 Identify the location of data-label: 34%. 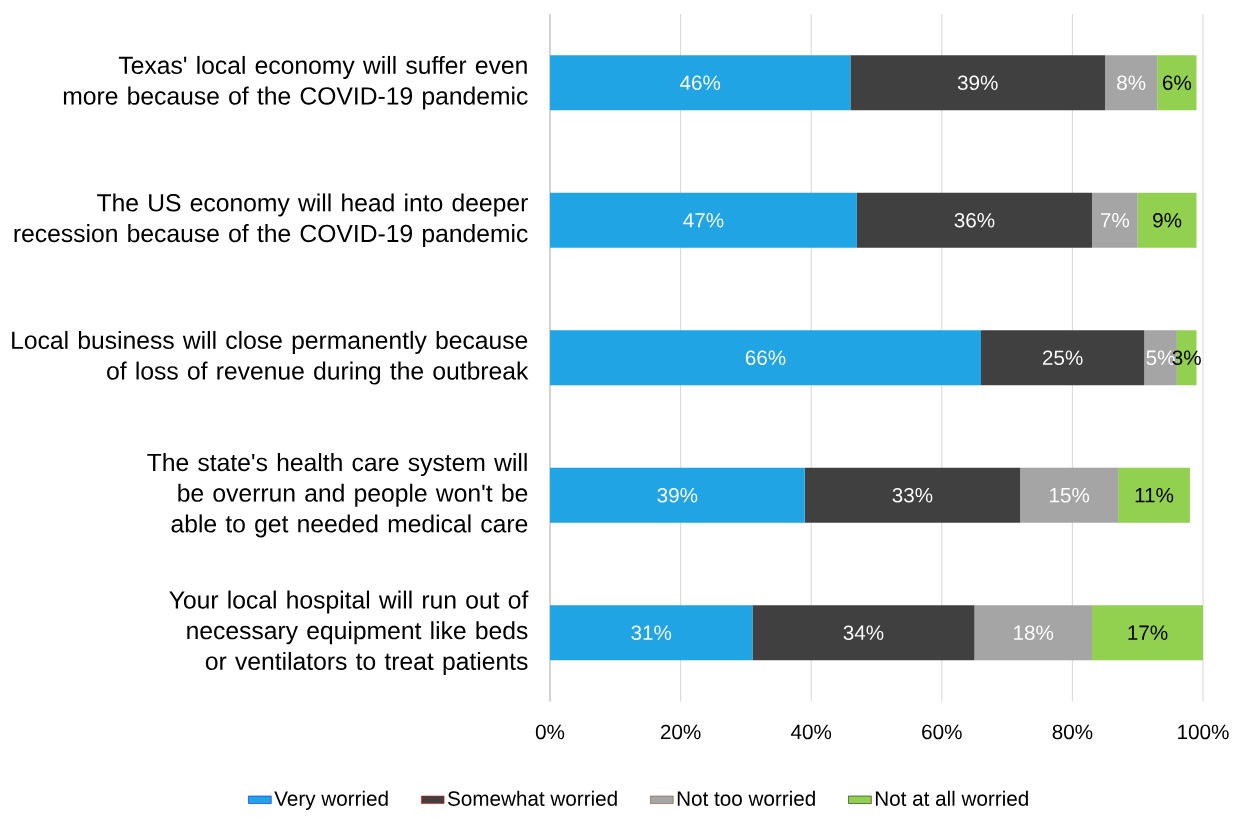
(863, 633).